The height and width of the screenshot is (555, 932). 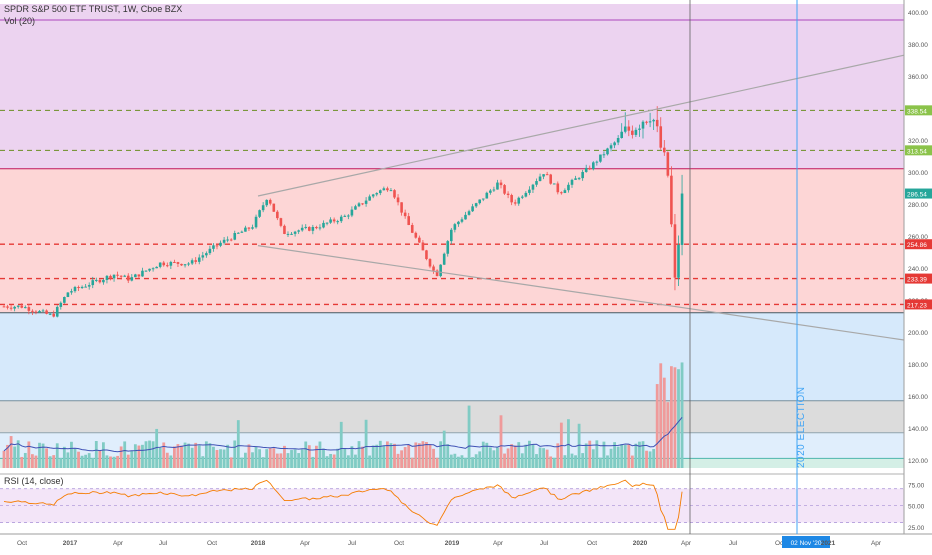 What do you see at coordinates (801, 427) in the screenshot?
I see `election-annotation: 2020 ELECTION` at bounding box center [801, 427].